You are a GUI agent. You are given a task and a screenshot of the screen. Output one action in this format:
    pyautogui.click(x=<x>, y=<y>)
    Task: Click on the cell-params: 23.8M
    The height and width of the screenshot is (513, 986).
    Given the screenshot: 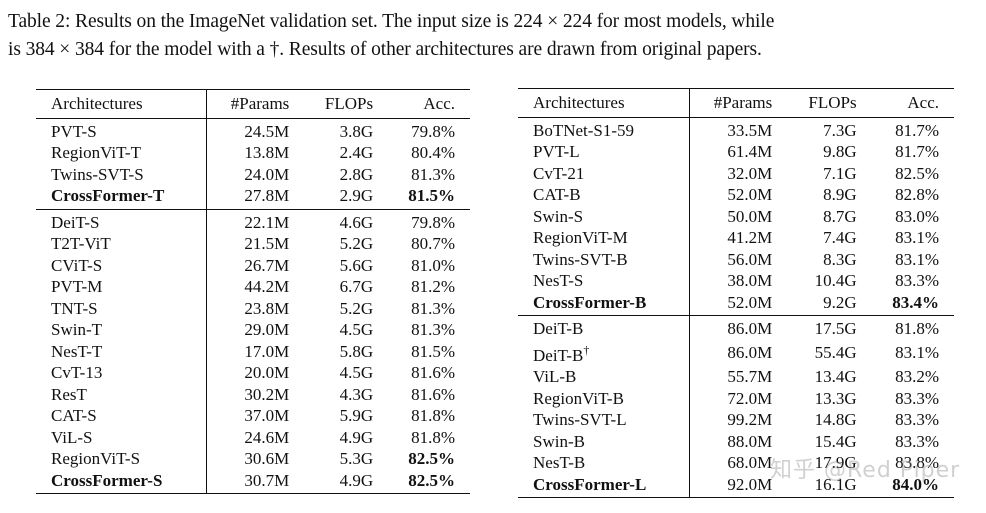 What is the action you would take?
    pyautogui.click(x=267, y=308)
    